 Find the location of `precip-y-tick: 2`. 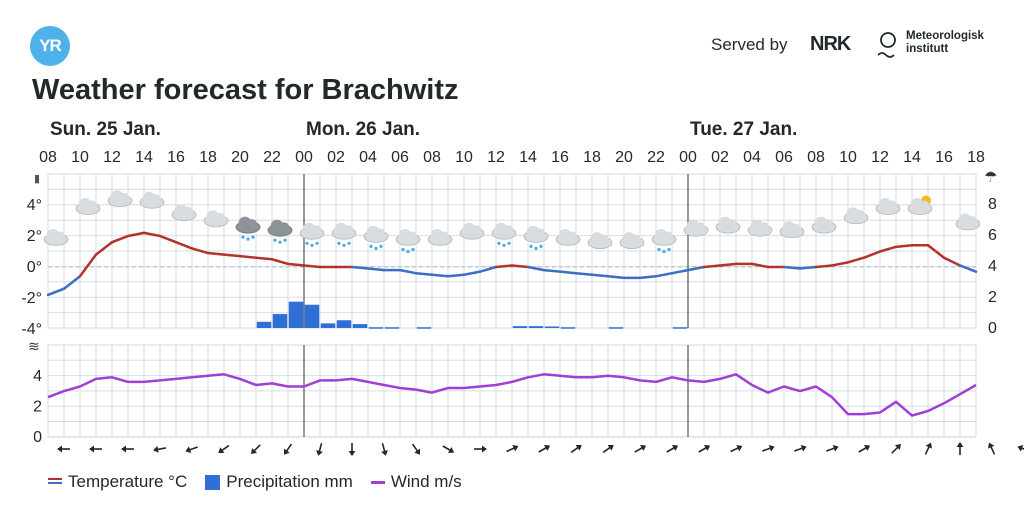

precip-y-tick: 2 is located at coordinates (992, 297).